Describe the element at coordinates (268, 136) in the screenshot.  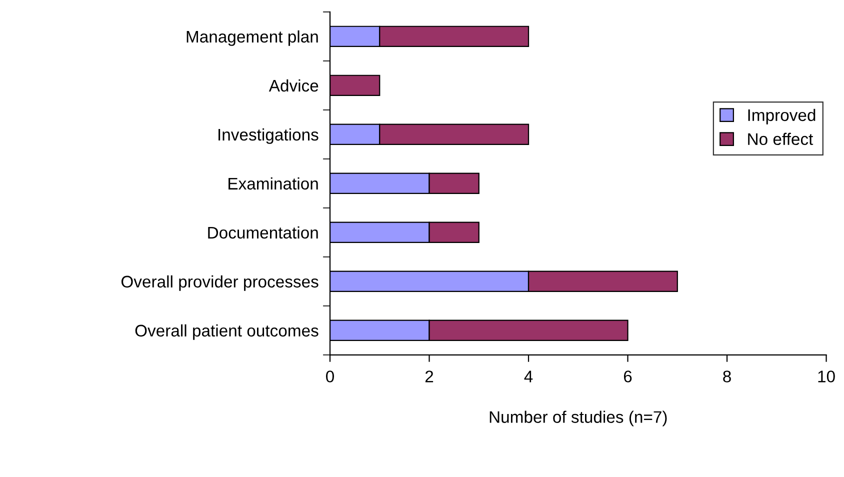
I see `y-tick-label: Investigations` at that location.